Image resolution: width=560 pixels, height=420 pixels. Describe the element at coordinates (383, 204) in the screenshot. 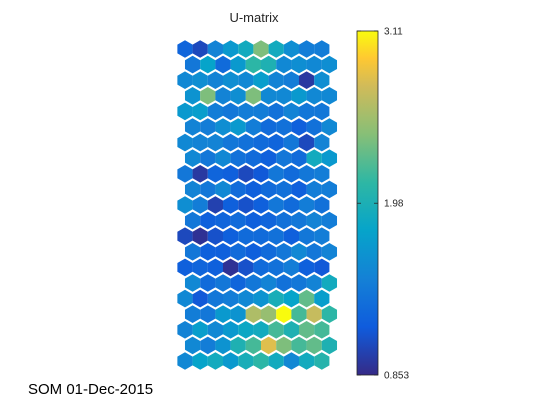

I see `colorbar-ticks: 0.853 1.98 3.11` at that location.